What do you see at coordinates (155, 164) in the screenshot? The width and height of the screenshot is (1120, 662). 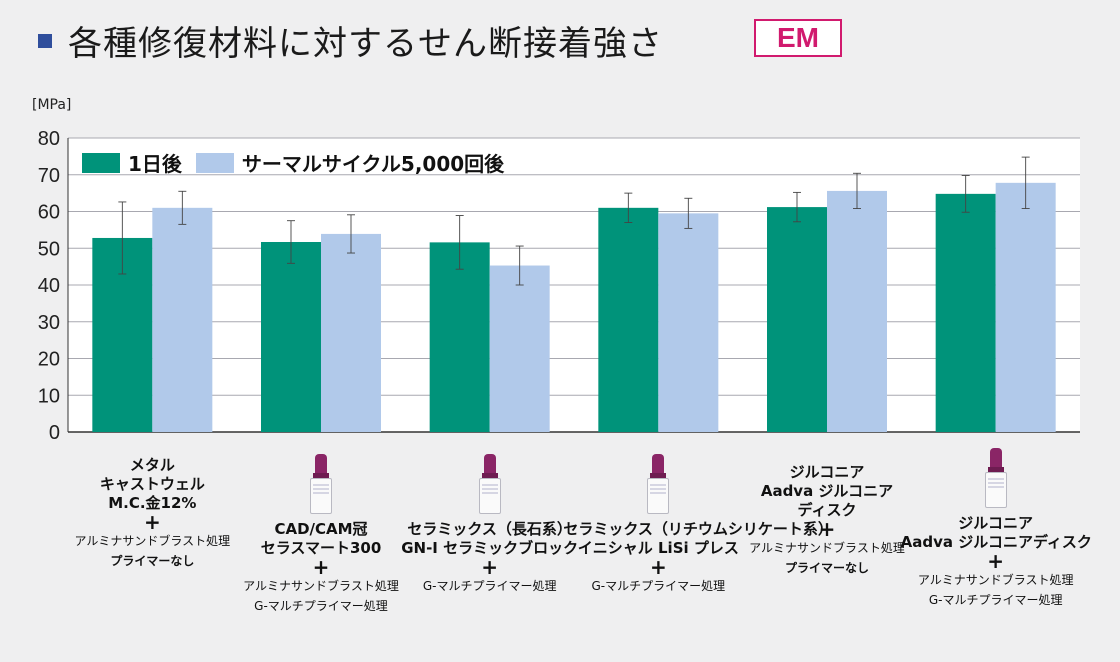 I see `legend-label-1day: 1日後` at bounding box center [155, 164].